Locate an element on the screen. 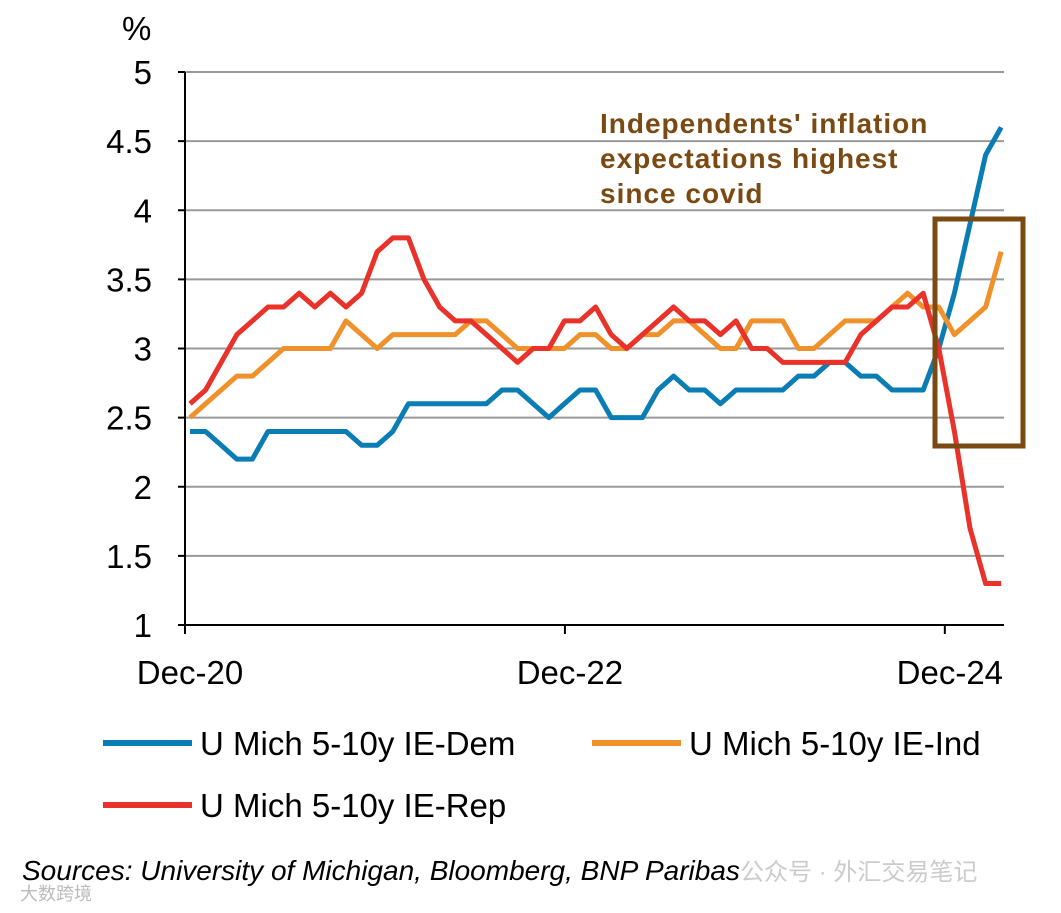 The width and height of the screenshot is (1061, 913). annotation-line-2: expectations highest is located at coordinates (749, 158).